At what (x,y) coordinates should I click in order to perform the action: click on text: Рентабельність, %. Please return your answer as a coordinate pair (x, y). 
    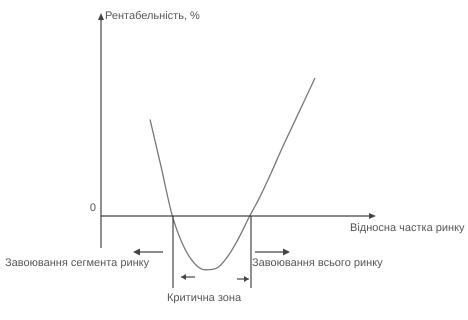
    Looking at the image, I should click on (152, 16).